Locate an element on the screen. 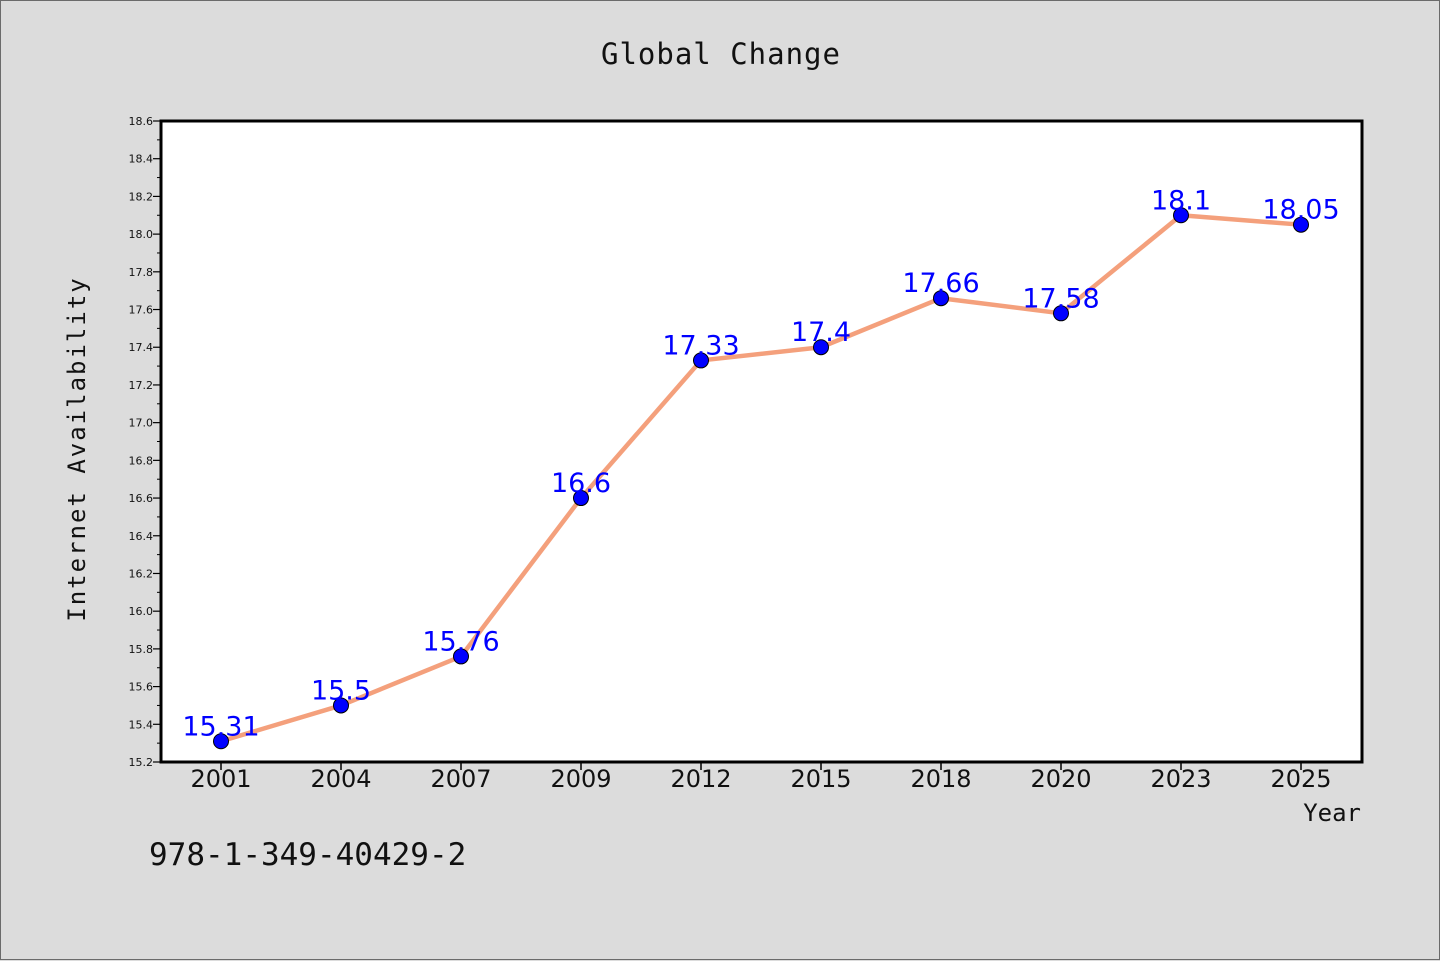  y-tick-label: 17.2 is located at coordinates (141, 385).